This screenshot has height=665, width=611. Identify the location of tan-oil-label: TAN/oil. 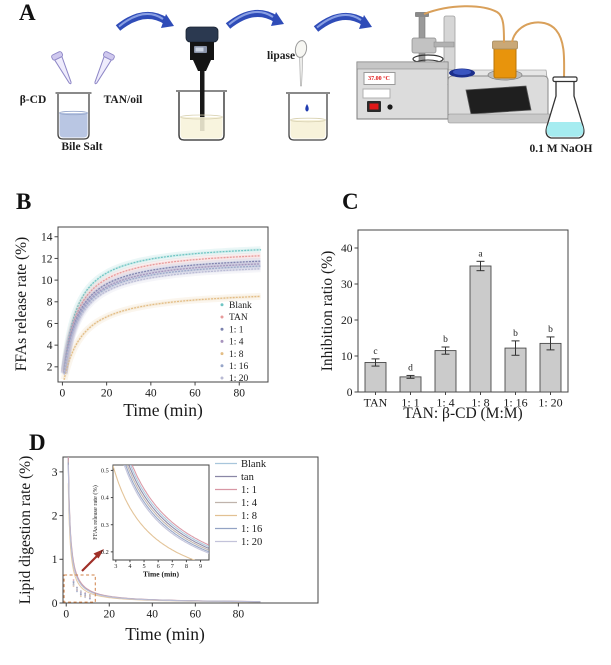
(123, 100).